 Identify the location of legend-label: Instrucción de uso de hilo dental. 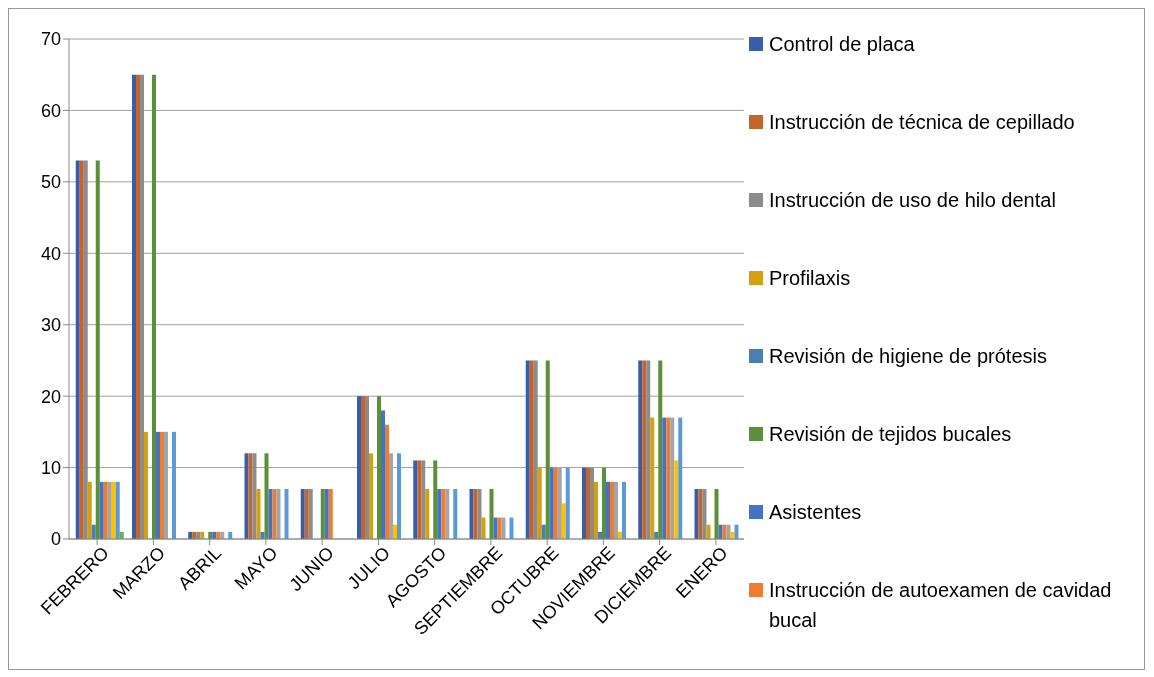
(912, 200).